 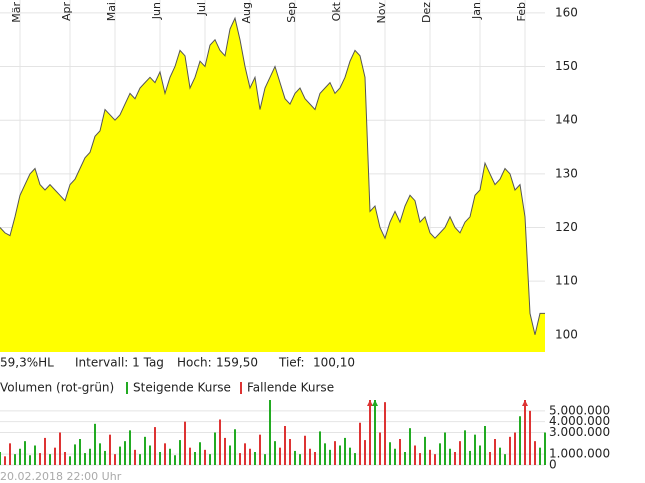 What do you see at coordinates (525, 403) in the screenshot?
I see `overflow-arrow` at bounding box center [525, 403].